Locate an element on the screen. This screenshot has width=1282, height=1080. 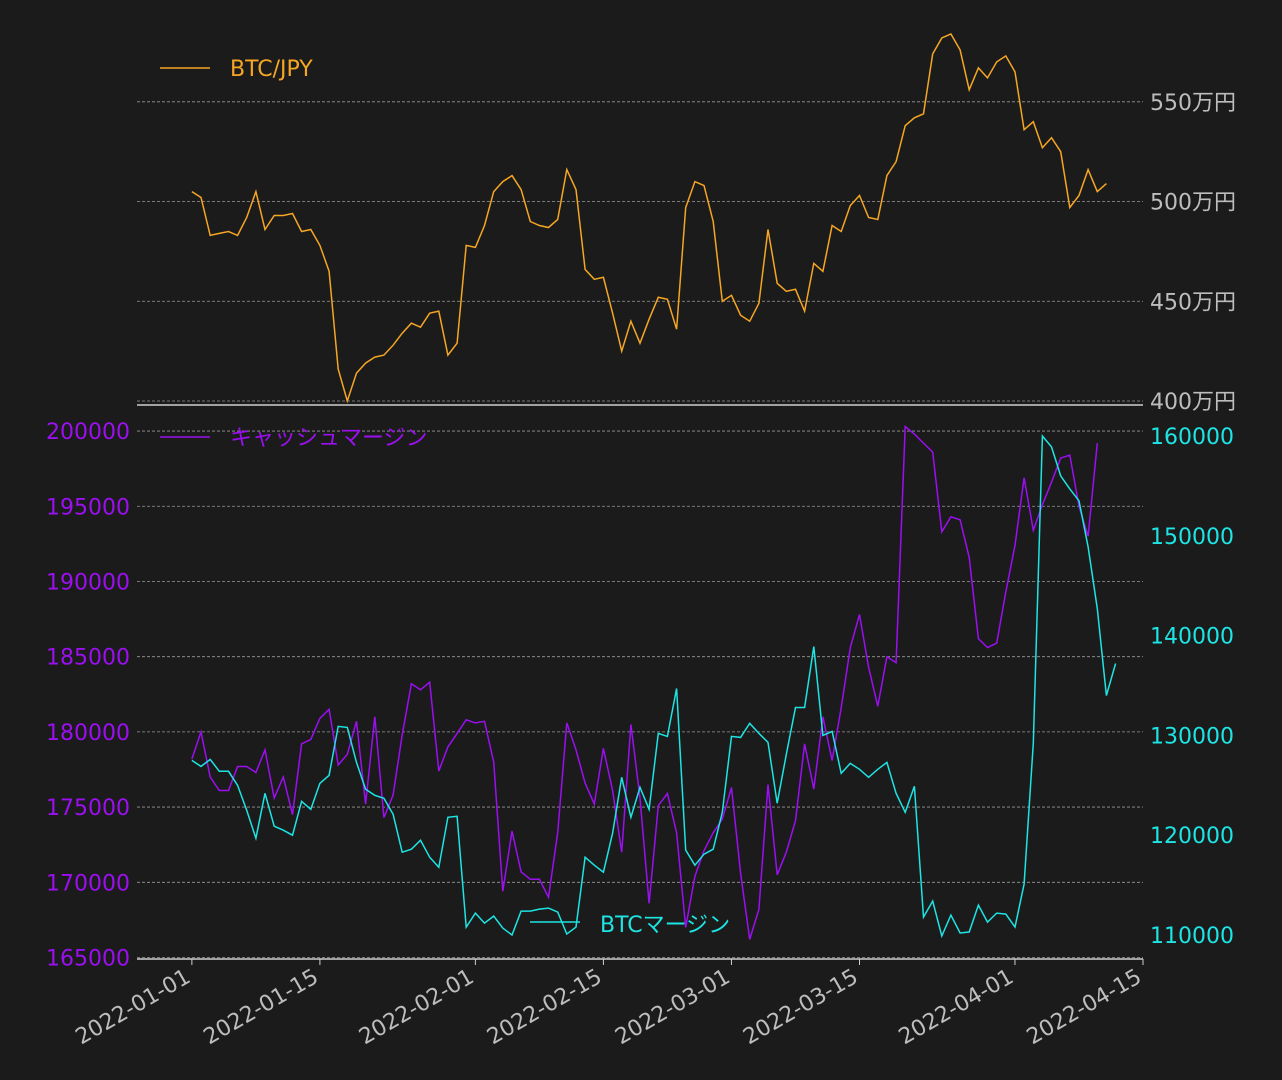
right-y-tick-label: 120000 is located at coordinates (1192, 836).